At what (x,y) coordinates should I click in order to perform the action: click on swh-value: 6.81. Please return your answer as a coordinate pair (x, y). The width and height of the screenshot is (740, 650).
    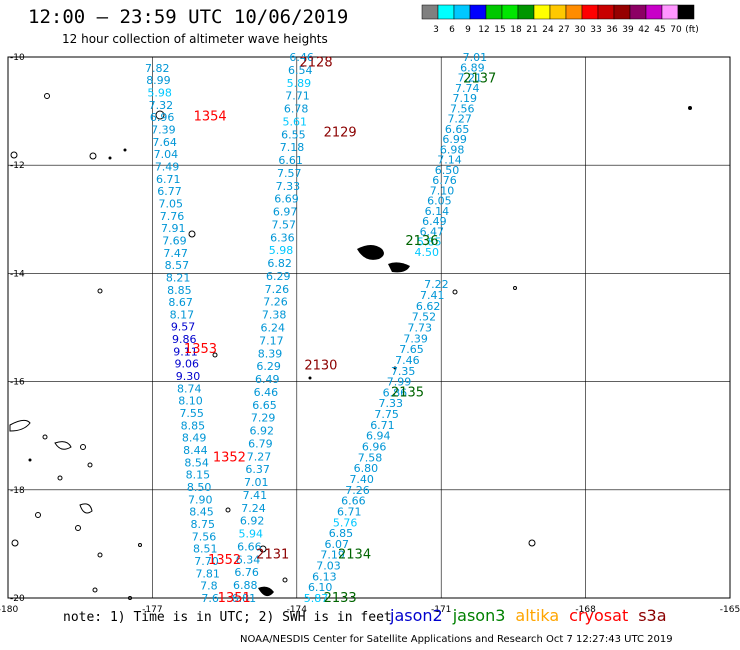
    Looking at the image, I should click on (244, 598).